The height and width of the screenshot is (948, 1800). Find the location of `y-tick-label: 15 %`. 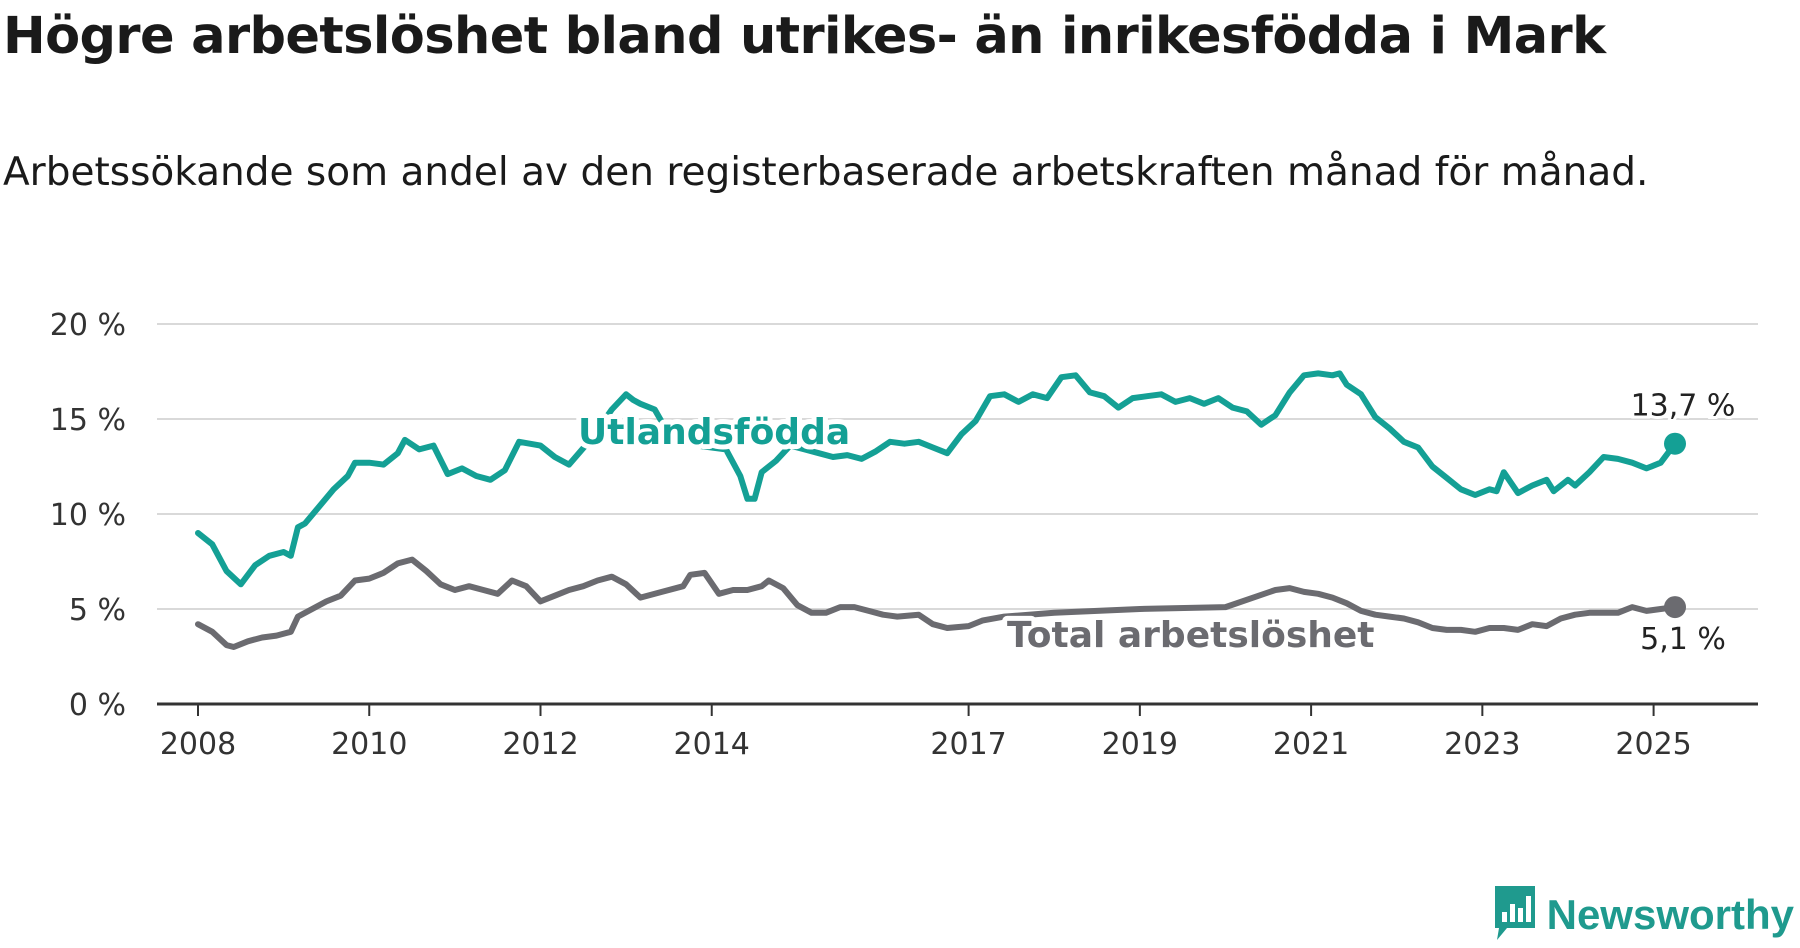

y-tick-label: 15 % is located at coordinates (88, 420).